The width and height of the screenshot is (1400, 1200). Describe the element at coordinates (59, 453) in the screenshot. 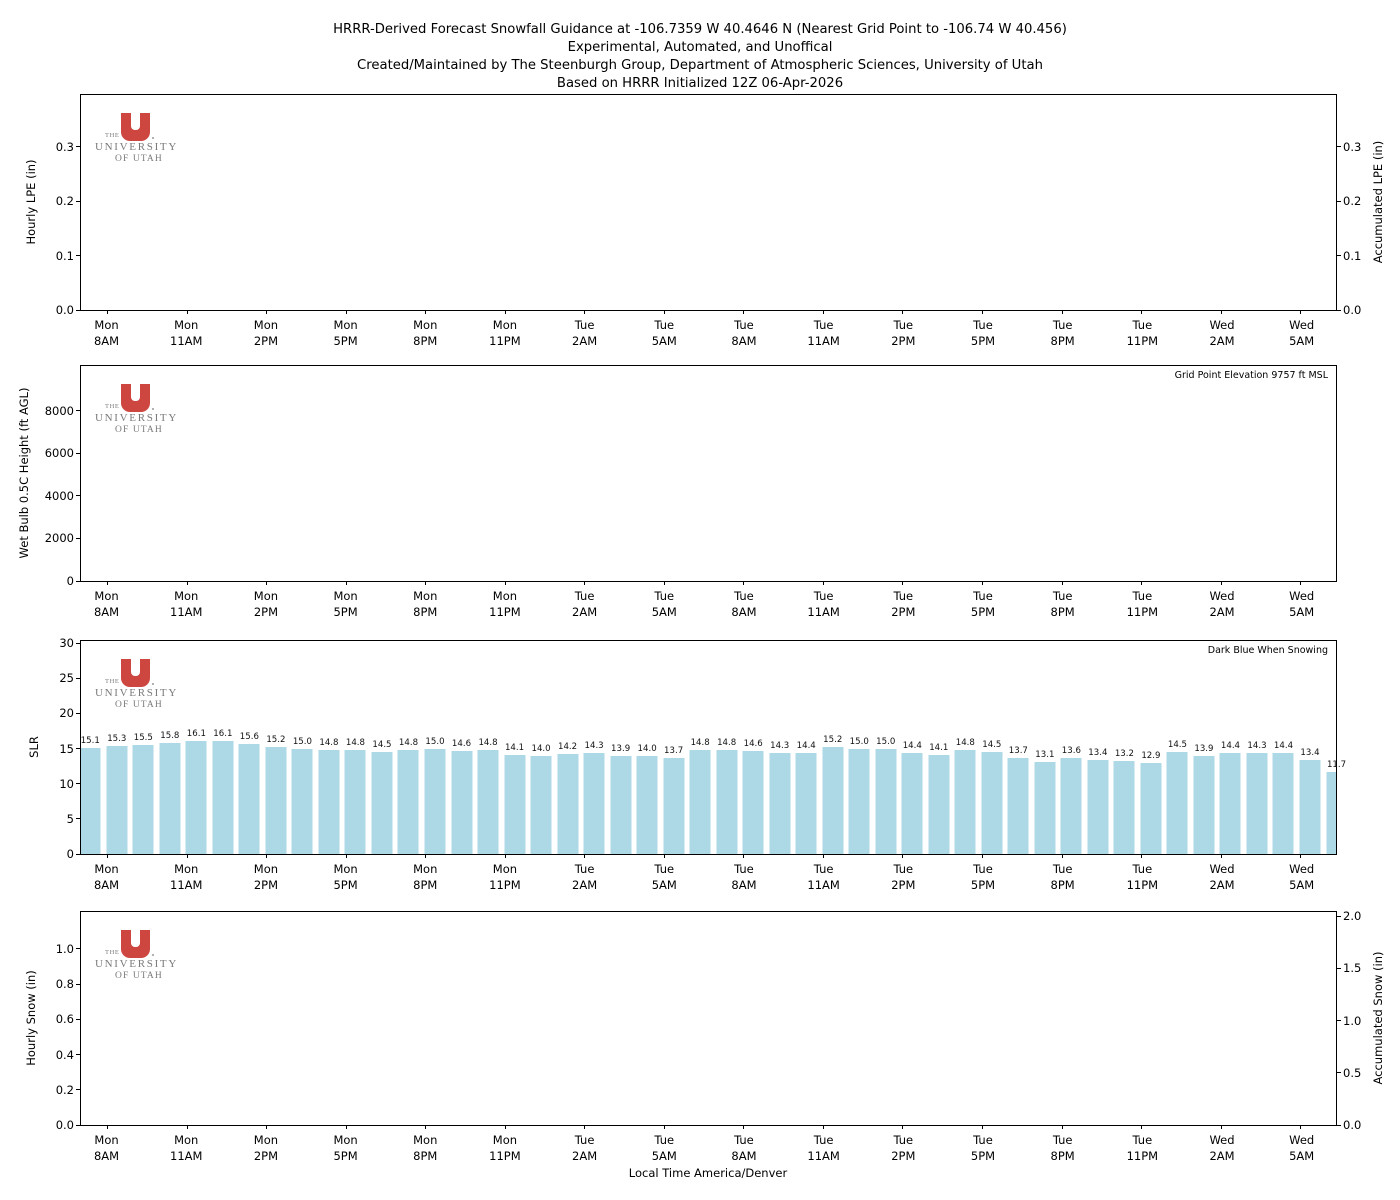

I see `y-tick-label: 6000` at that location.